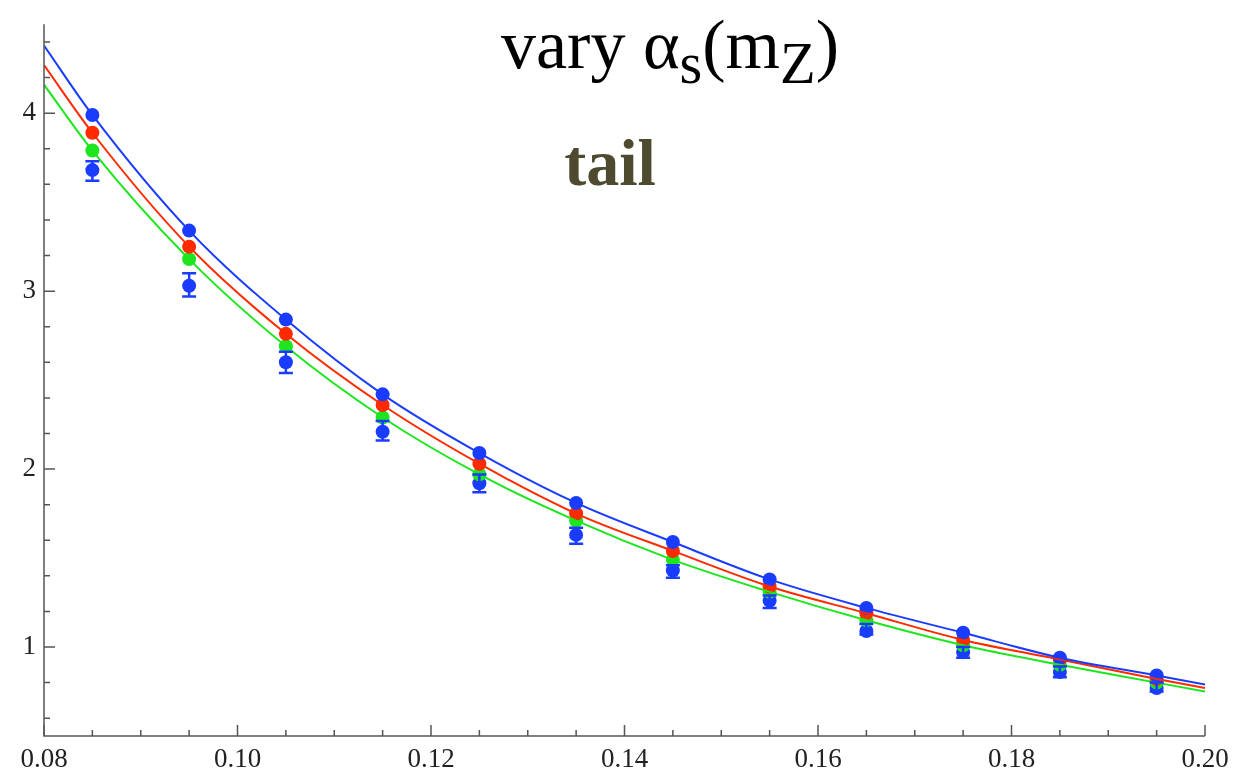  I want to click on x-tick-label: 0.08, so click(44, 758).